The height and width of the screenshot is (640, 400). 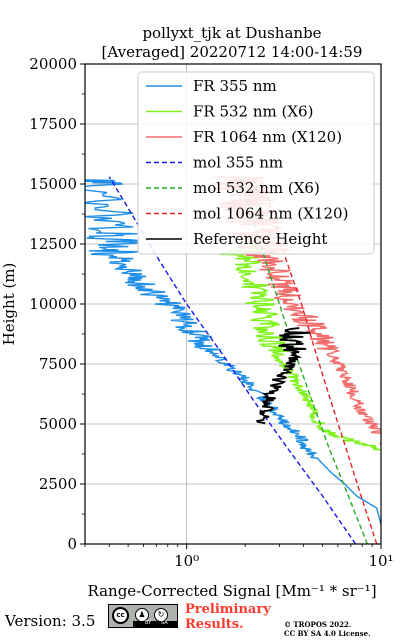 I want to click on x-axis-label: Range-Corrected Signal [Mm⁻¹ * sr⁻¹], so click(x=231, y=591).